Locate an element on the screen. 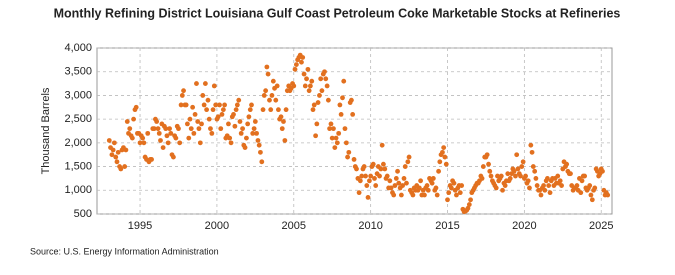 This screenshot has width=675, height=275. x-tick-label: 2010 is located at coordinates (370, 226).